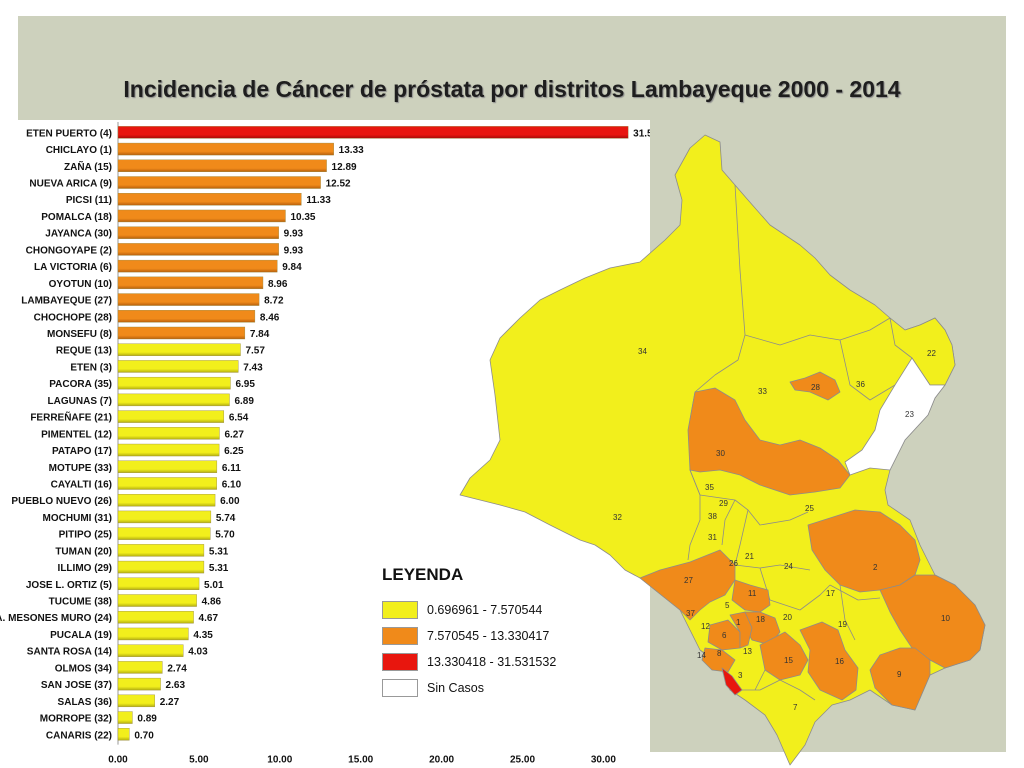 The image size is (1024, 768). What do you see at coordinates (875, 567) in the screenshot?
I see `map-label: 2` at bounding box center [875, 567].